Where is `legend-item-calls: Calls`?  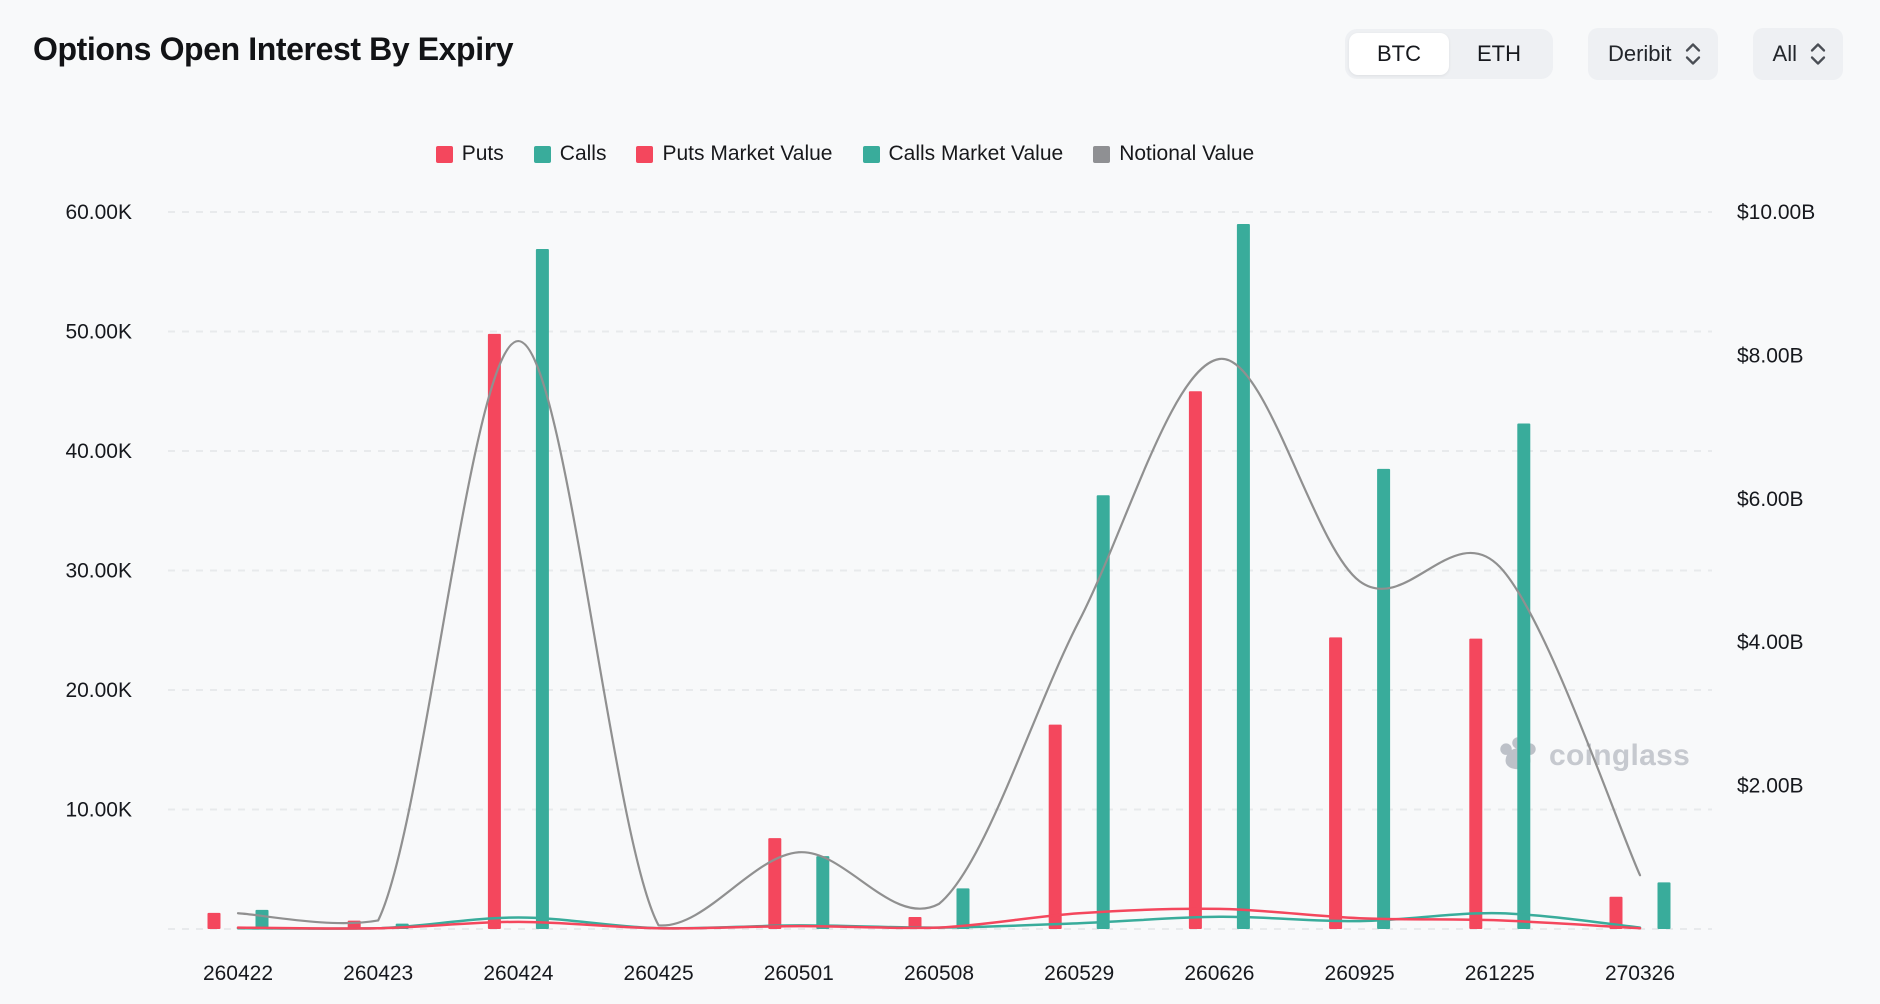
legend-item-calls: Calls is located at coordinates (570, 154).